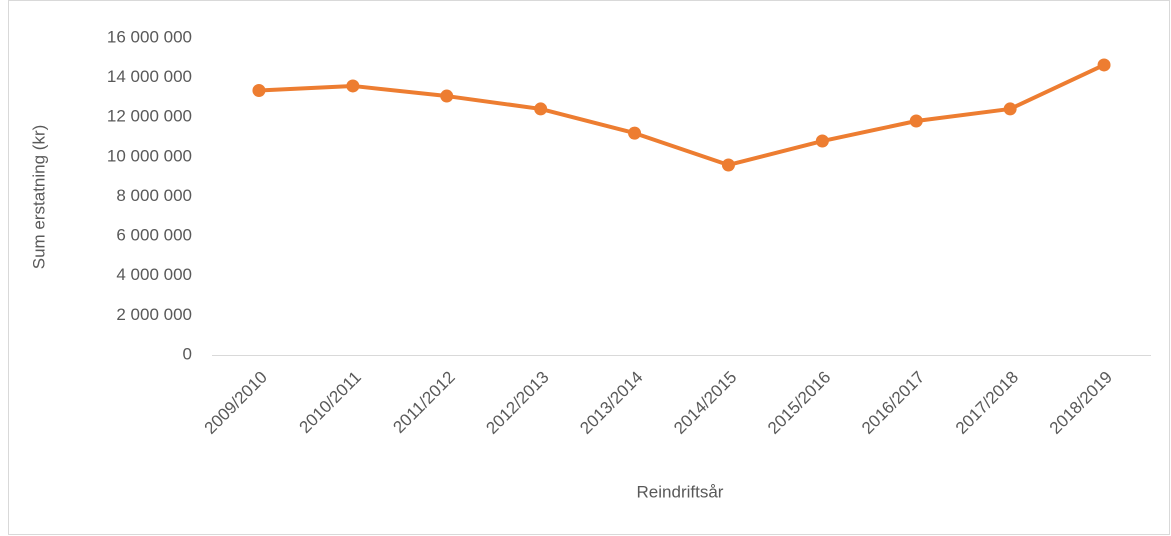 The image size is (1171, 536). Describe the element at coordinates (154, 195) in the screenshot. I see `y-tick-label: 8 000 000` at that location.